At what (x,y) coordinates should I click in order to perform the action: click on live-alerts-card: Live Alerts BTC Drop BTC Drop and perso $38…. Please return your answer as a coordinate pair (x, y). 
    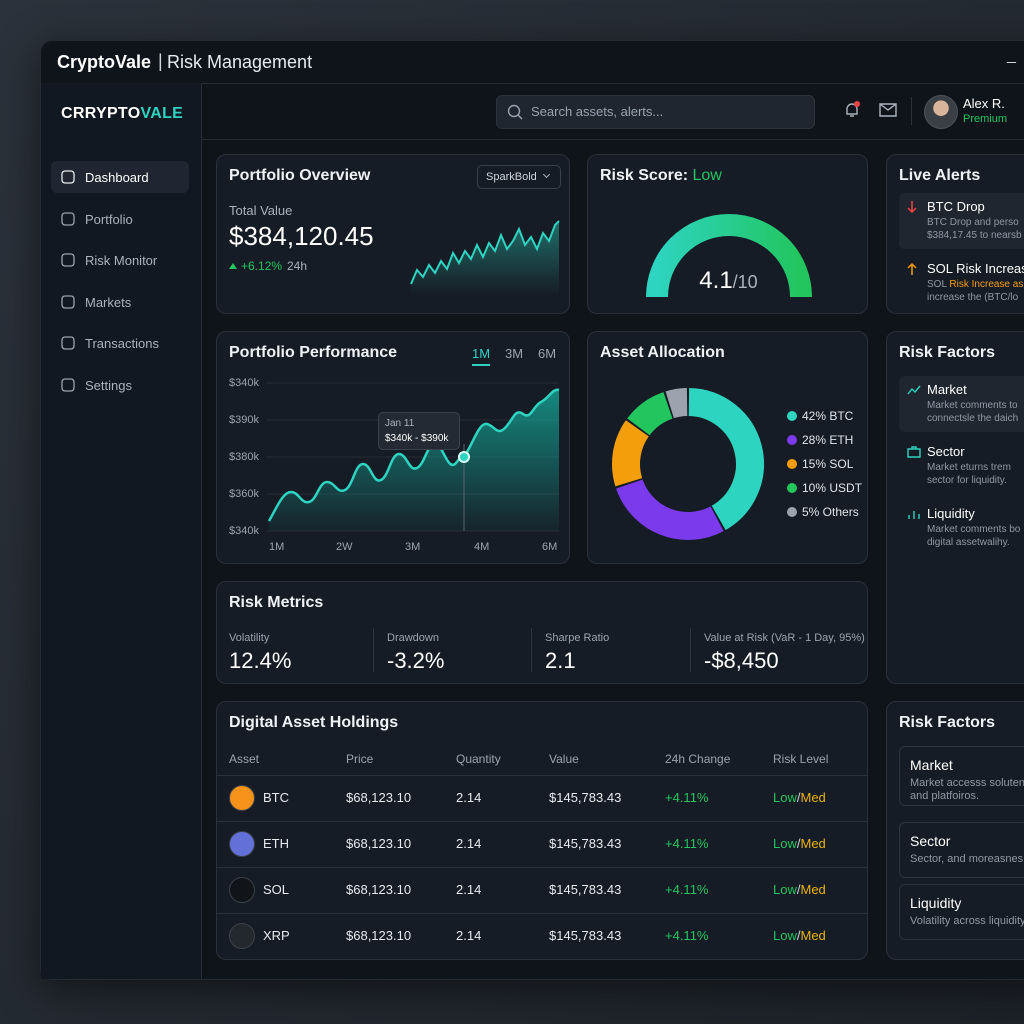
    Looking at the image, I should click on (955, 234).